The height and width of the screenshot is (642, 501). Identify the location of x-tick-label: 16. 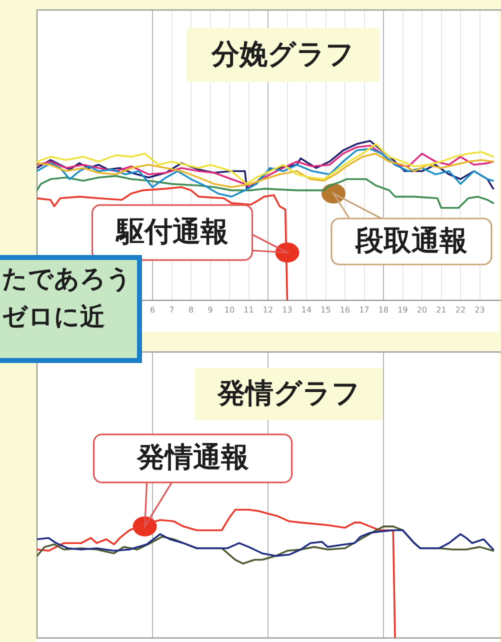
(345, 309).